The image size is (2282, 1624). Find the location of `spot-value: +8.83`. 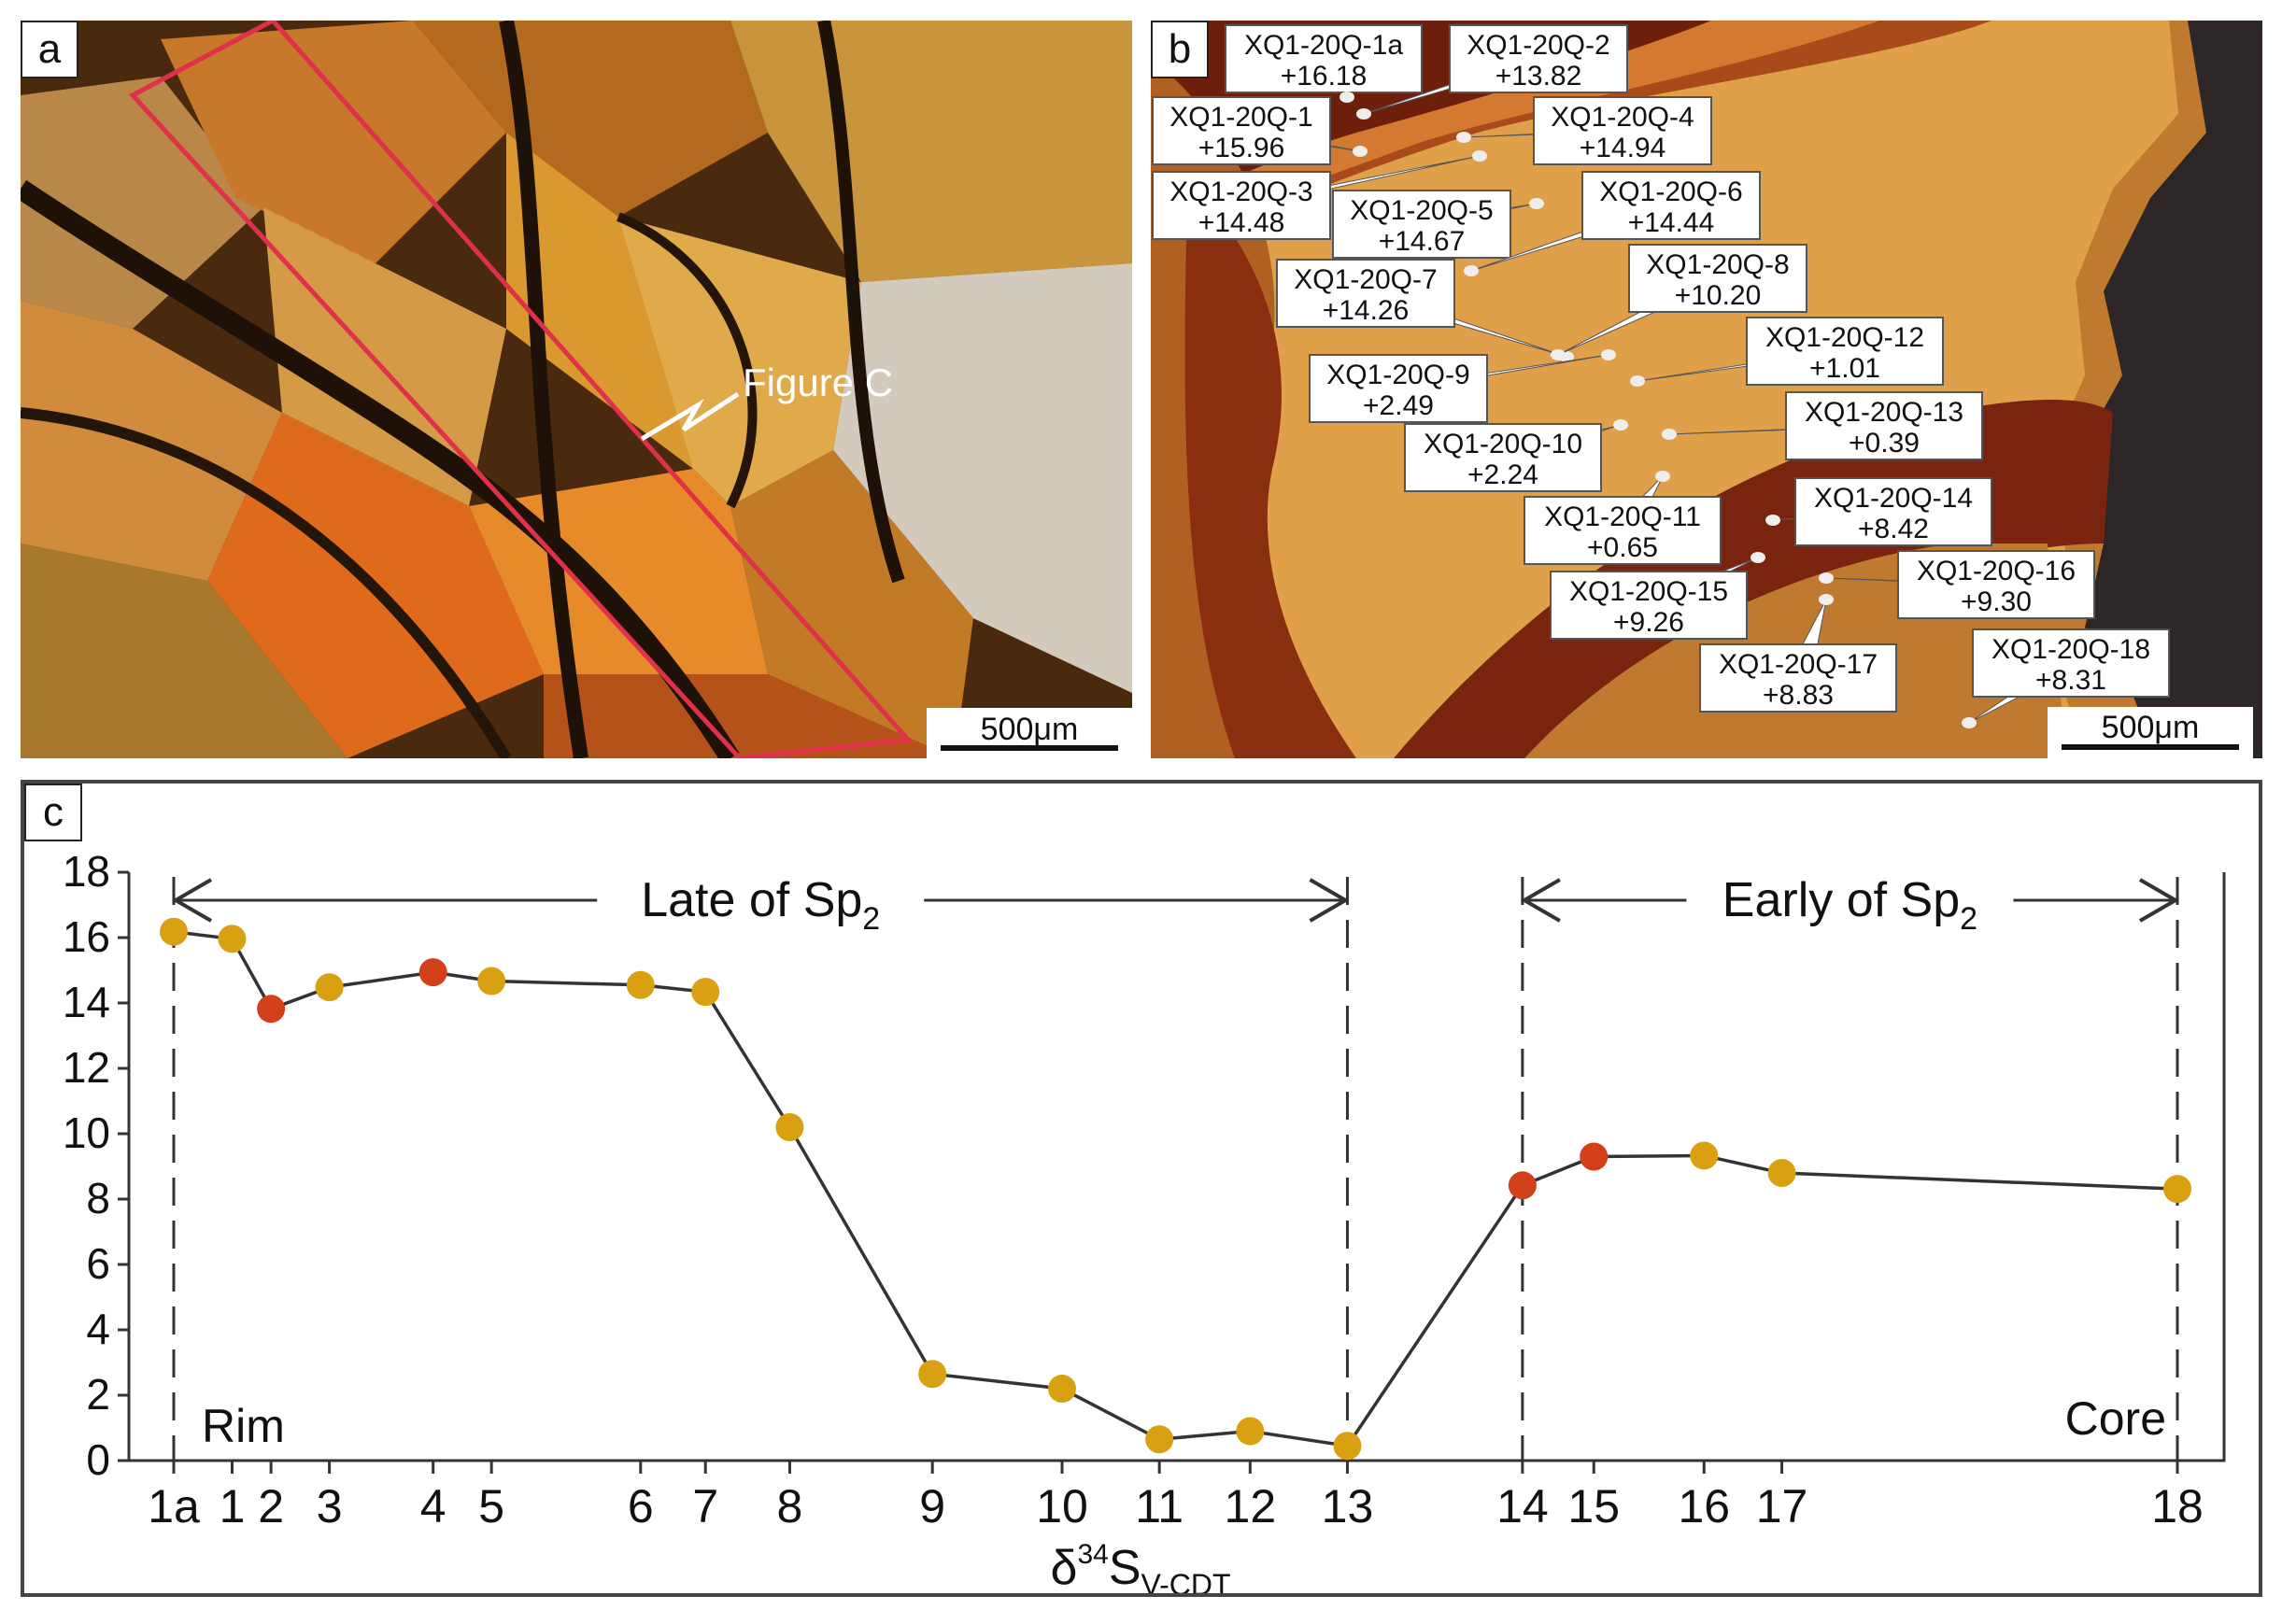

spot-value: +8.83 is located at coordinates (1798, 695).